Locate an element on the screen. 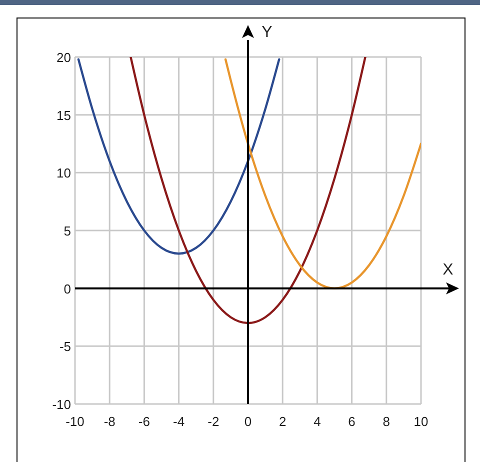  y-tick-label: 10 is located at coordinates (63, 173).